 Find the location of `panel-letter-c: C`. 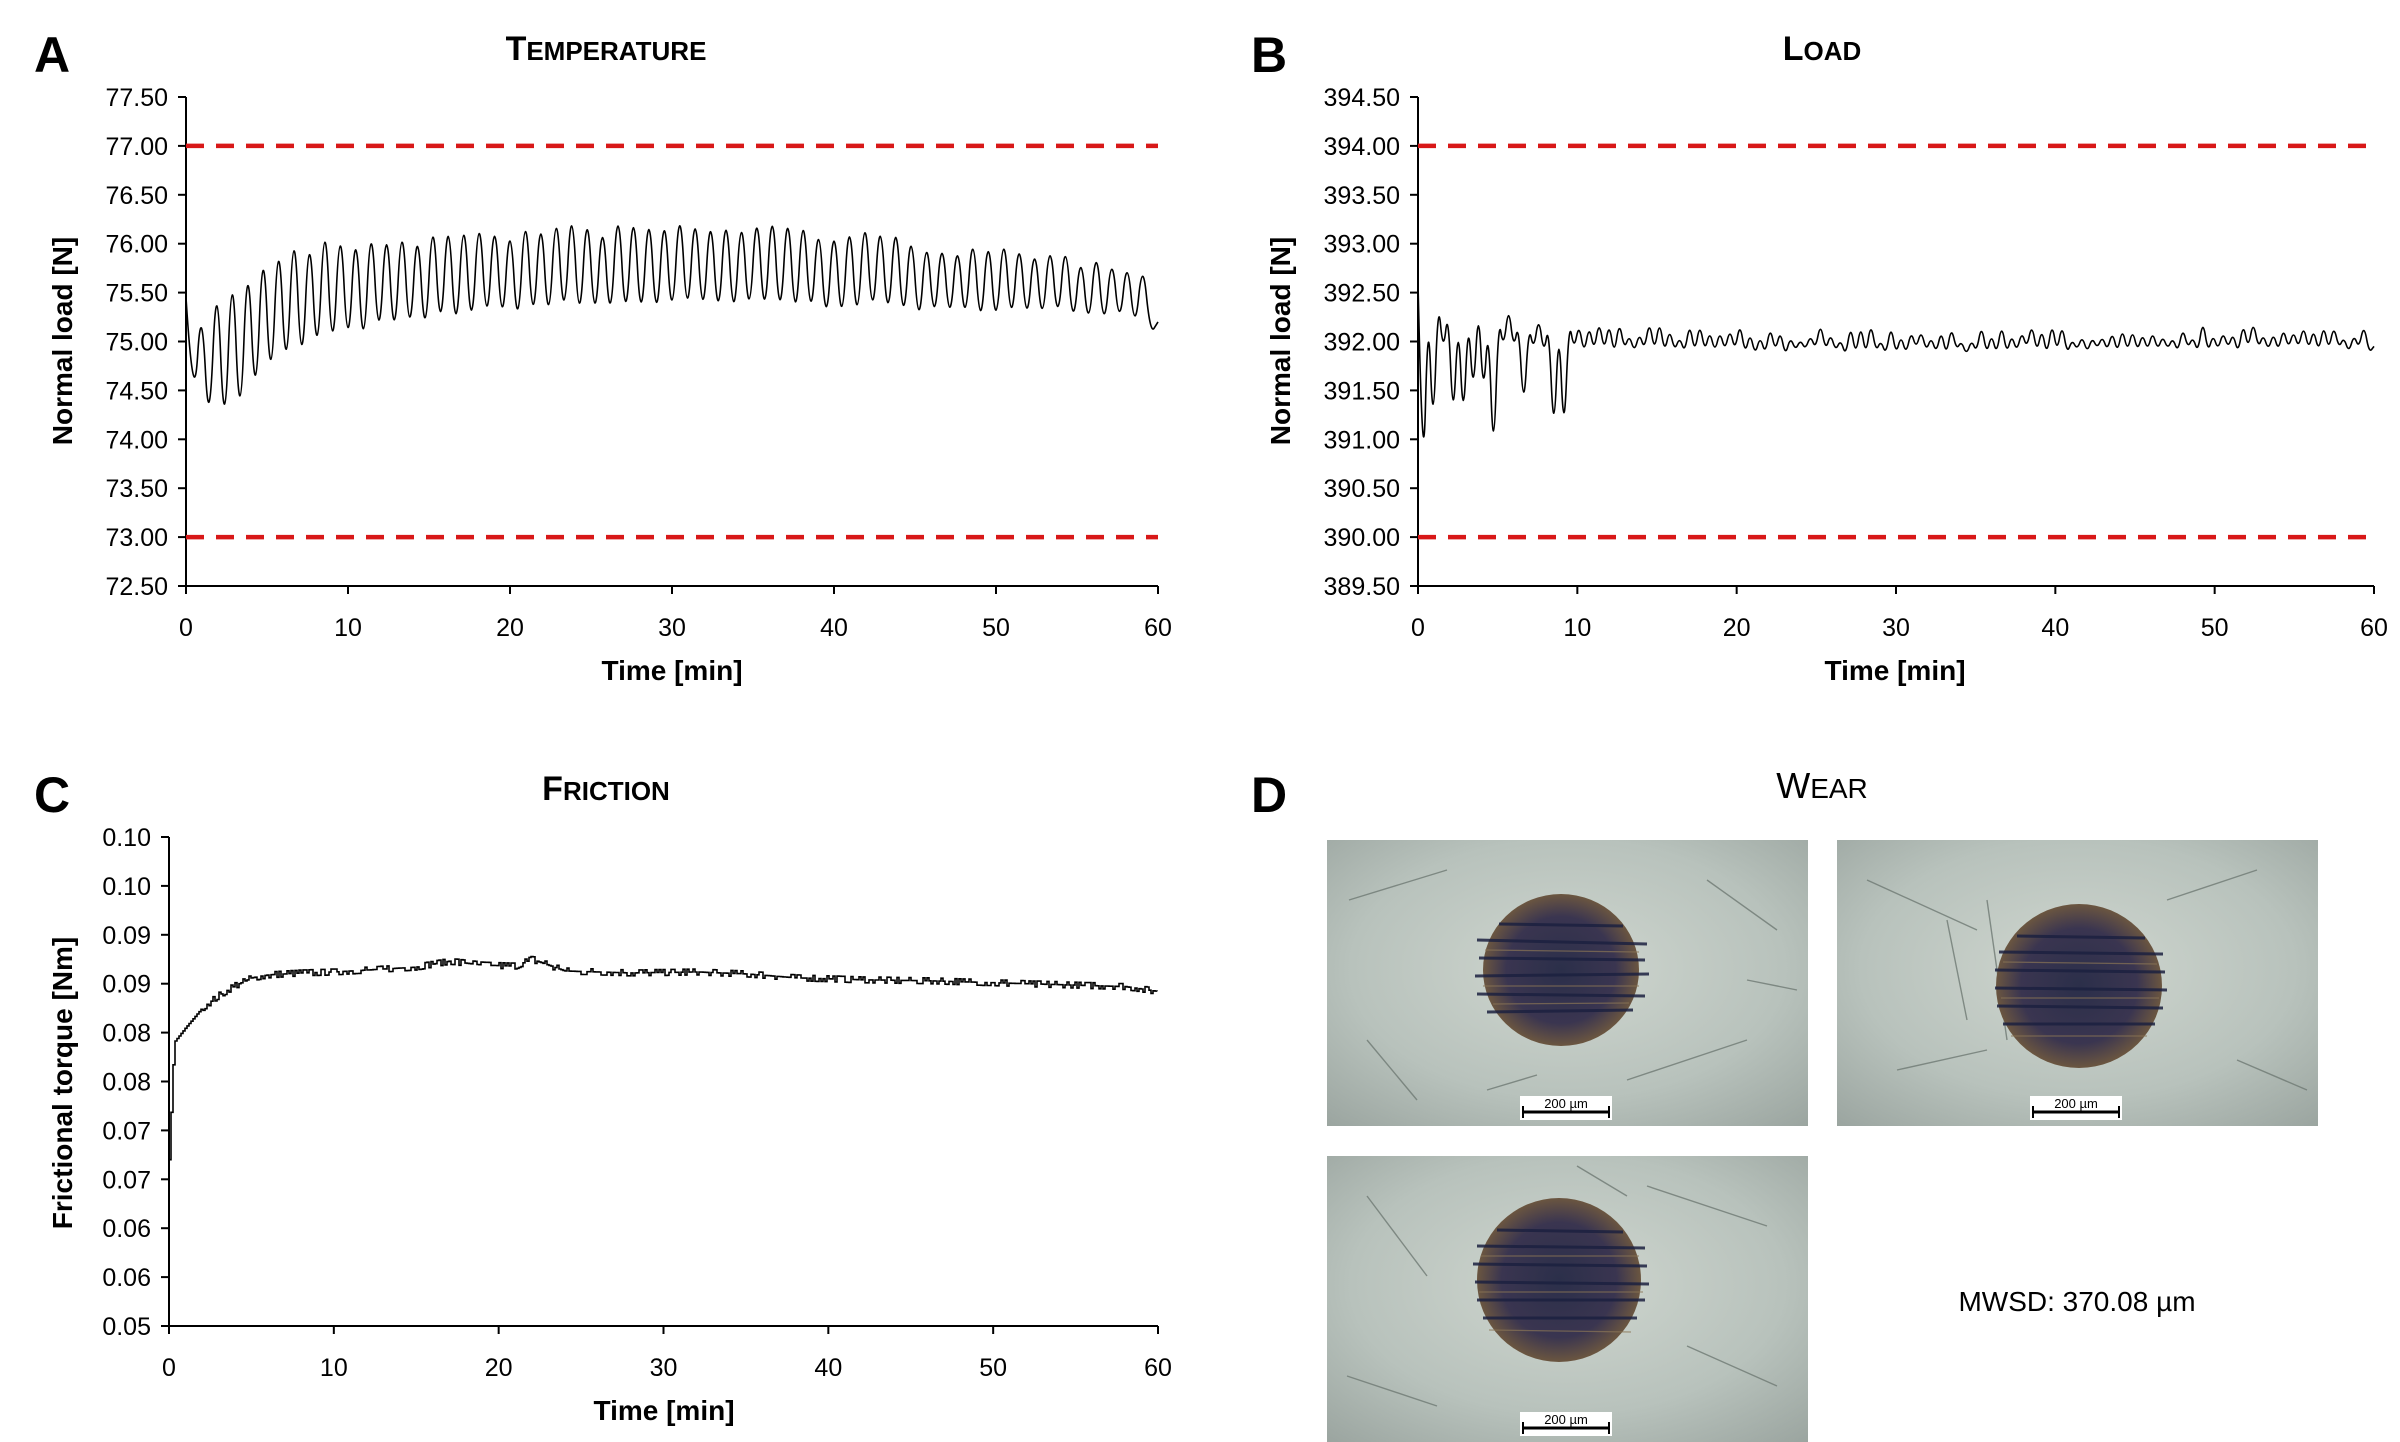

panel-letter-c: C is located at coordinates (52, 795).